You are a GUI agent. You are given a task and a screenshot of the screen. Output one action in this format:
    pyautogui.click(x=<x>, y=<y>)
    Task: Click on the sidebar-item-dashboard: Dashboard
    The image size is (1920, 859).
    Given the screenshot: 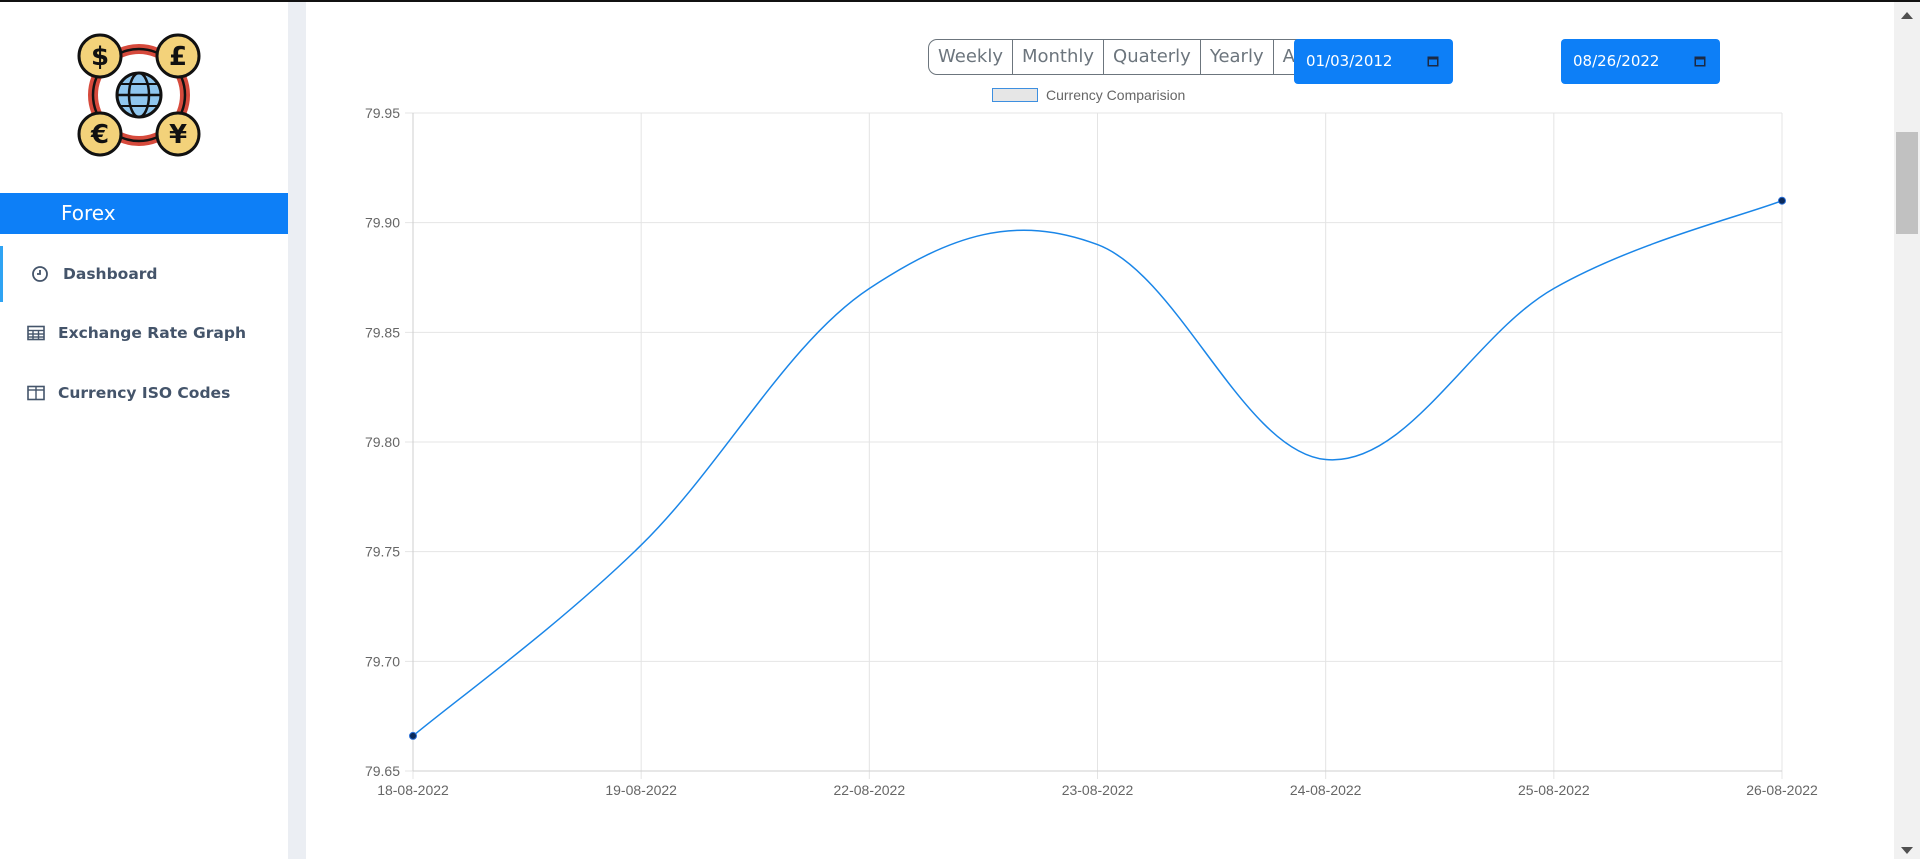 What is the action you would take?
    pyautogui.click(x=145, y=274)
    